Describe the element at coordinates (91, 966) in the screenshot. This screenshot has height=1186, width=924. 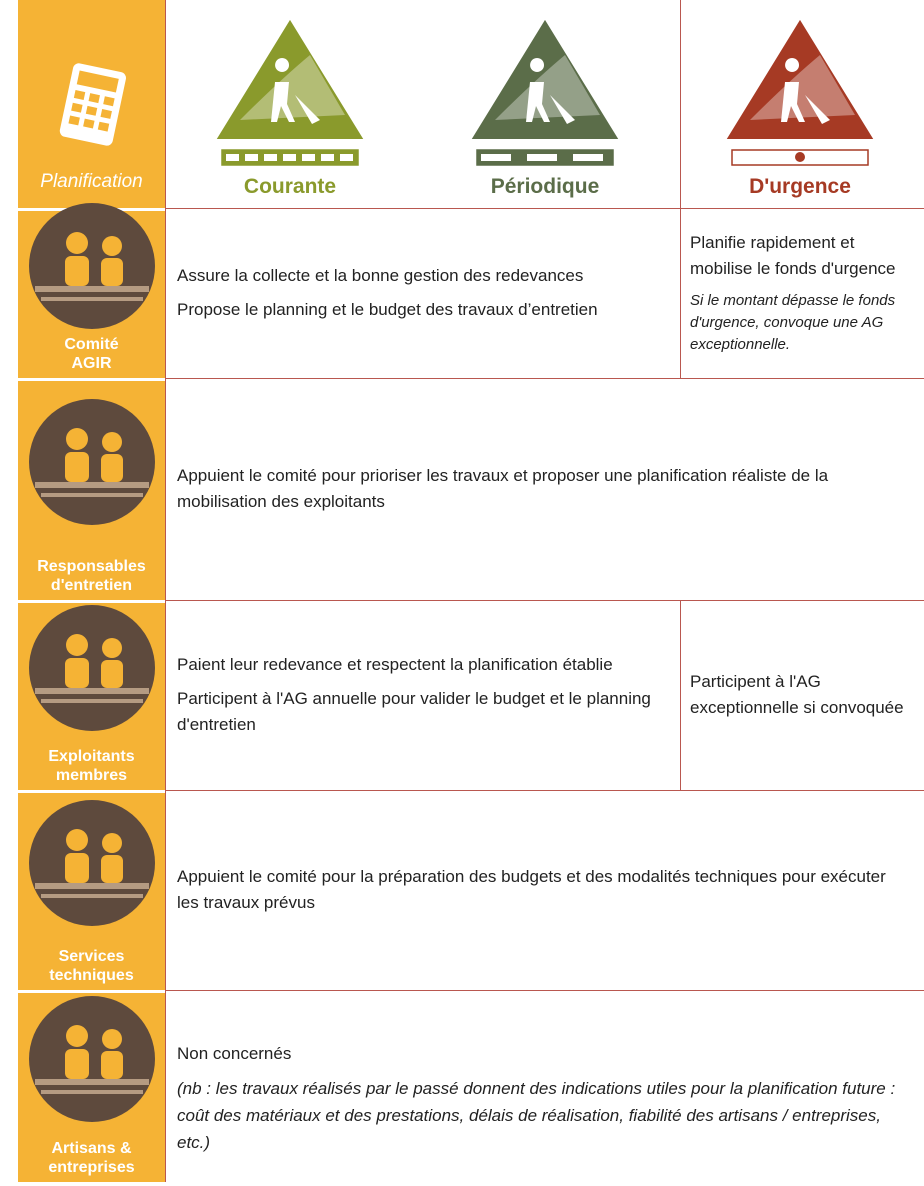
I see `role-label: Services techniques` at that location.